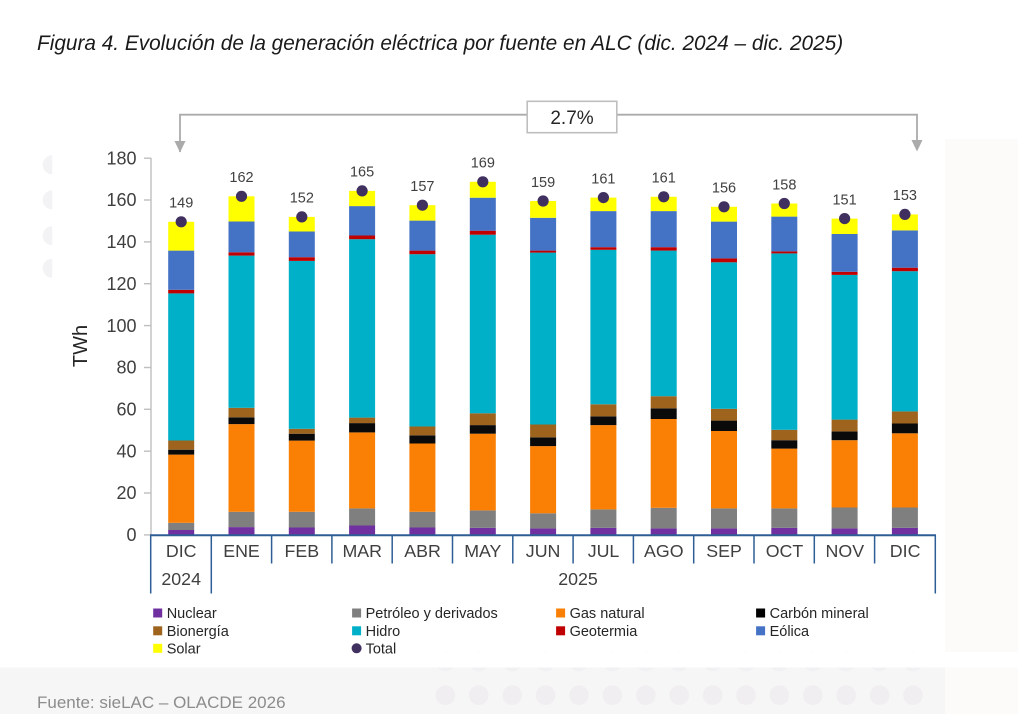  What do you see at coordinates (362, 173) in the screenshot?
I see `svg-text: 165` at bounding box center [362, 173].